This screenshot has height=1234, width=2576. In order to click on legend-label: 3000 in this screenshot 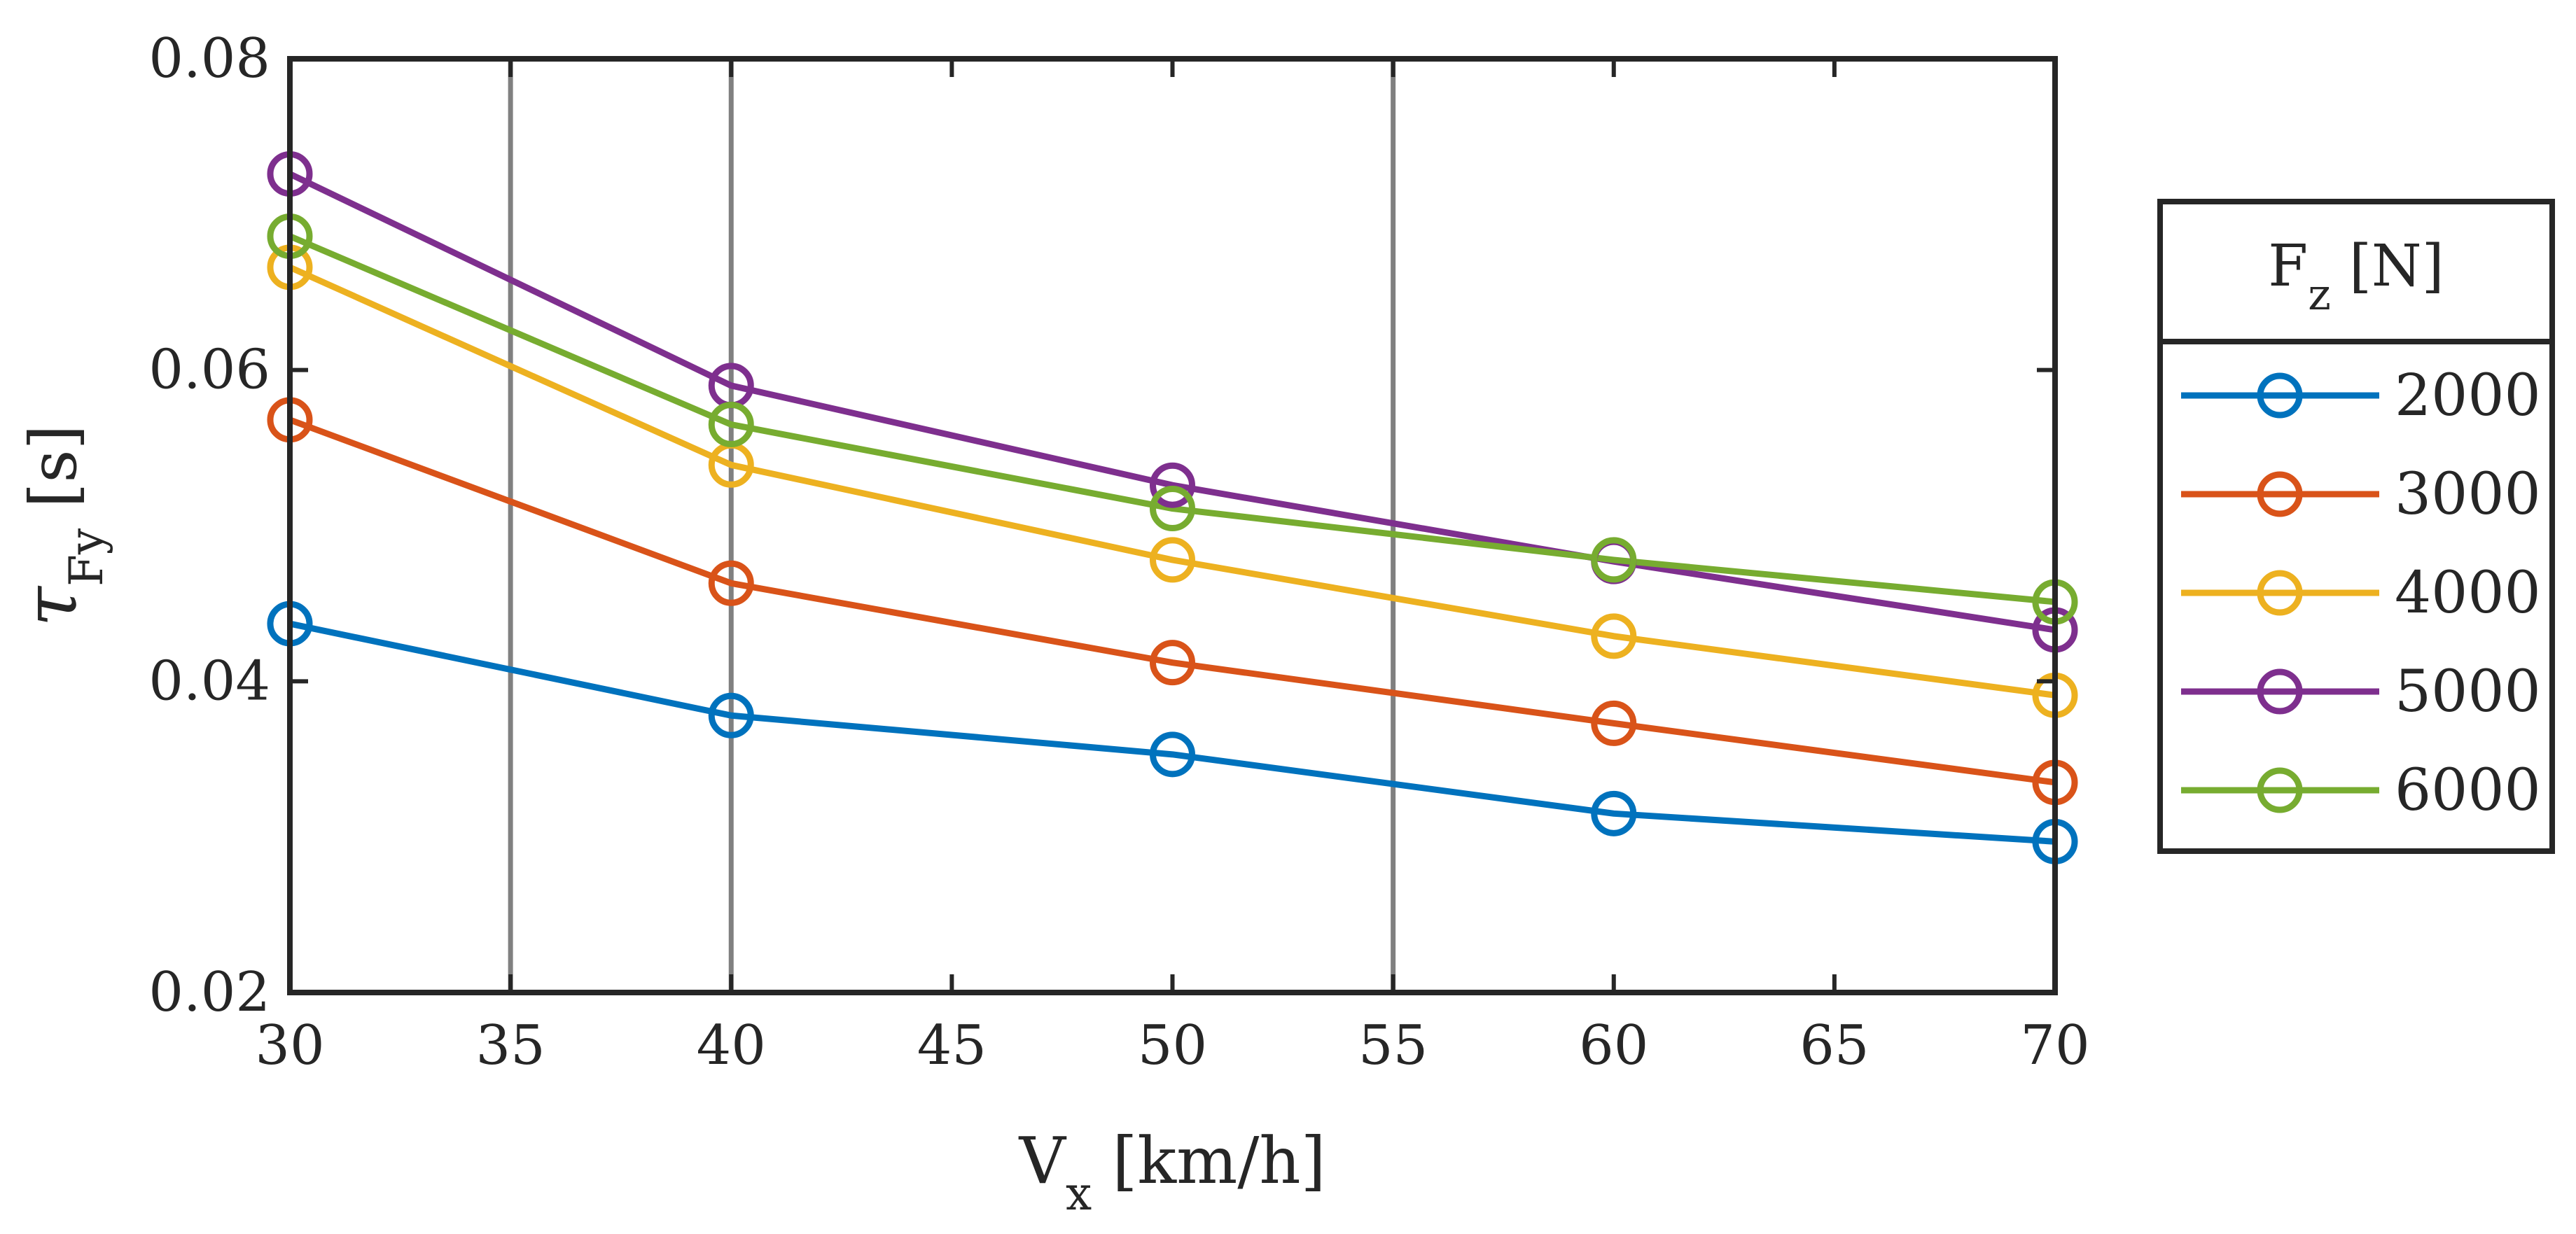, I will do `click(2468, 495)`.